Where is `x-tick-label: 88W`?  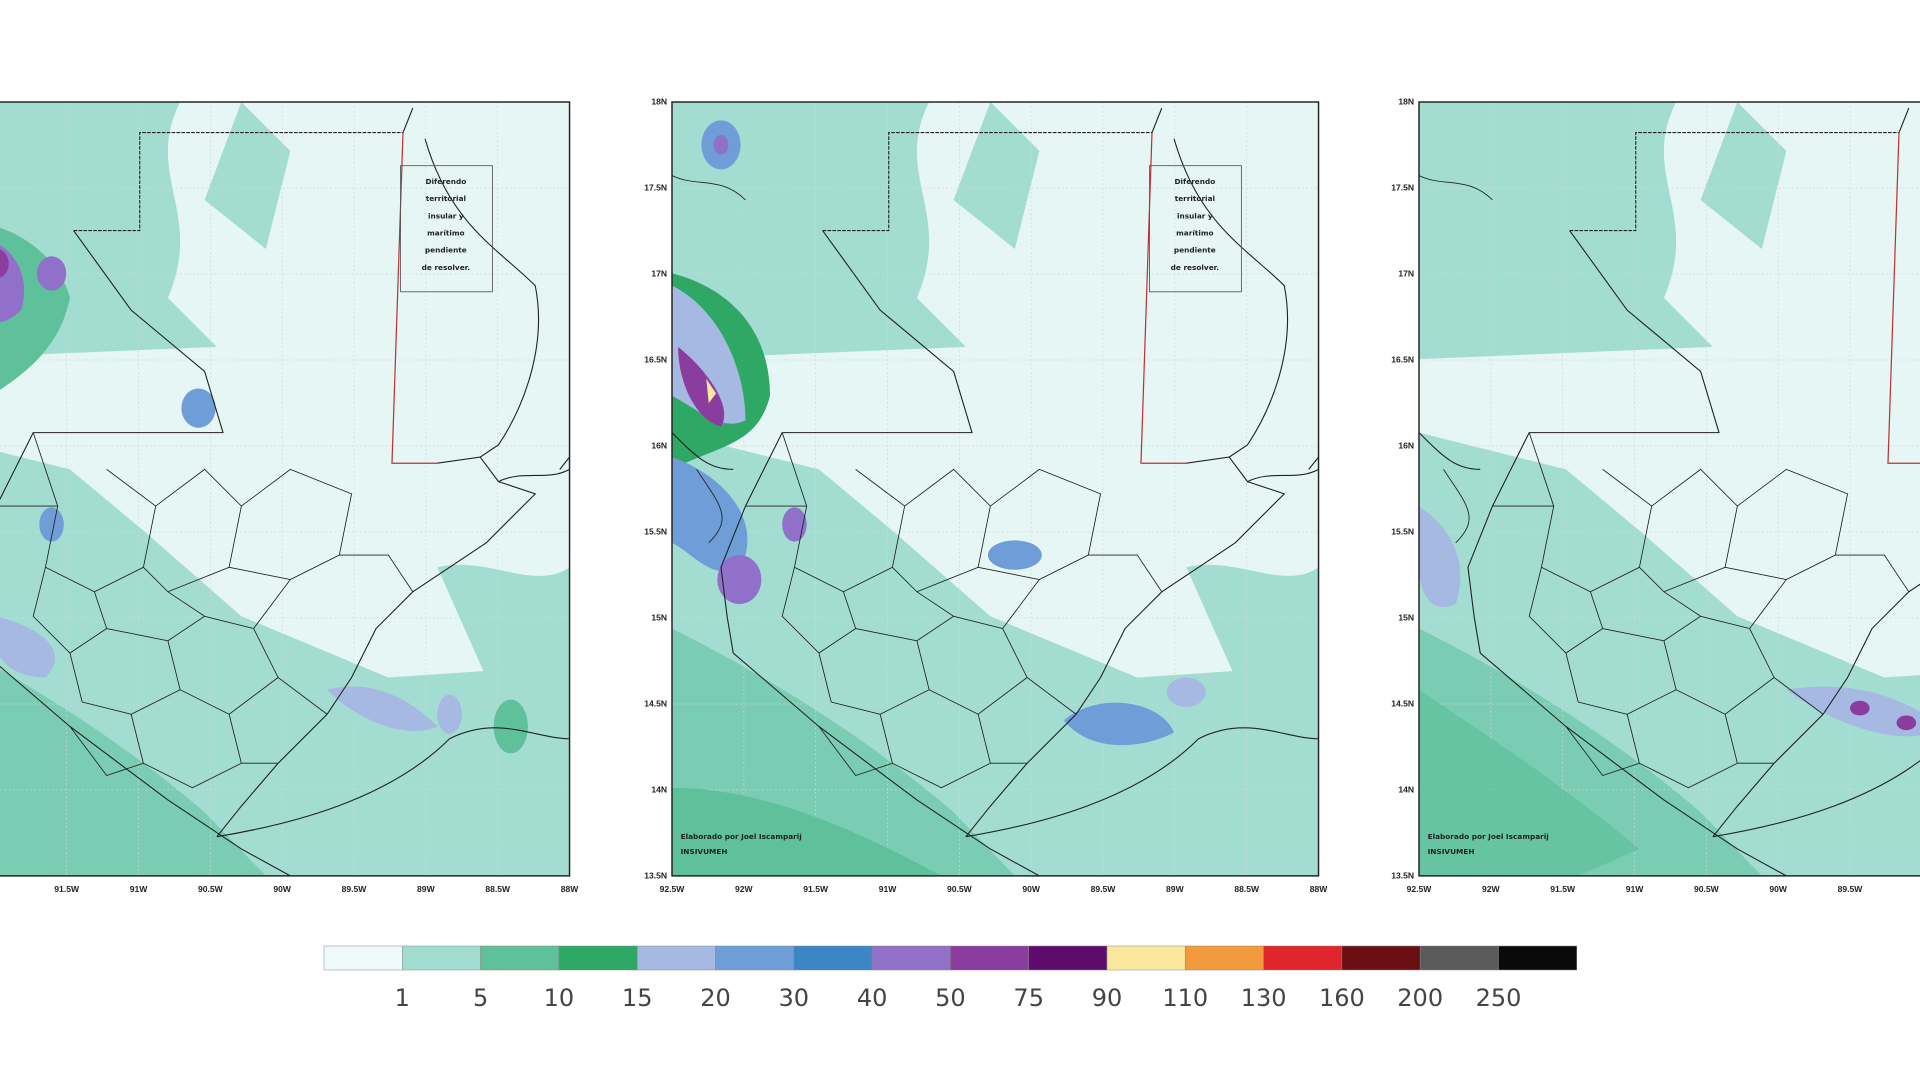 x-tick-label: 88W is located at coordinates (570, 889).